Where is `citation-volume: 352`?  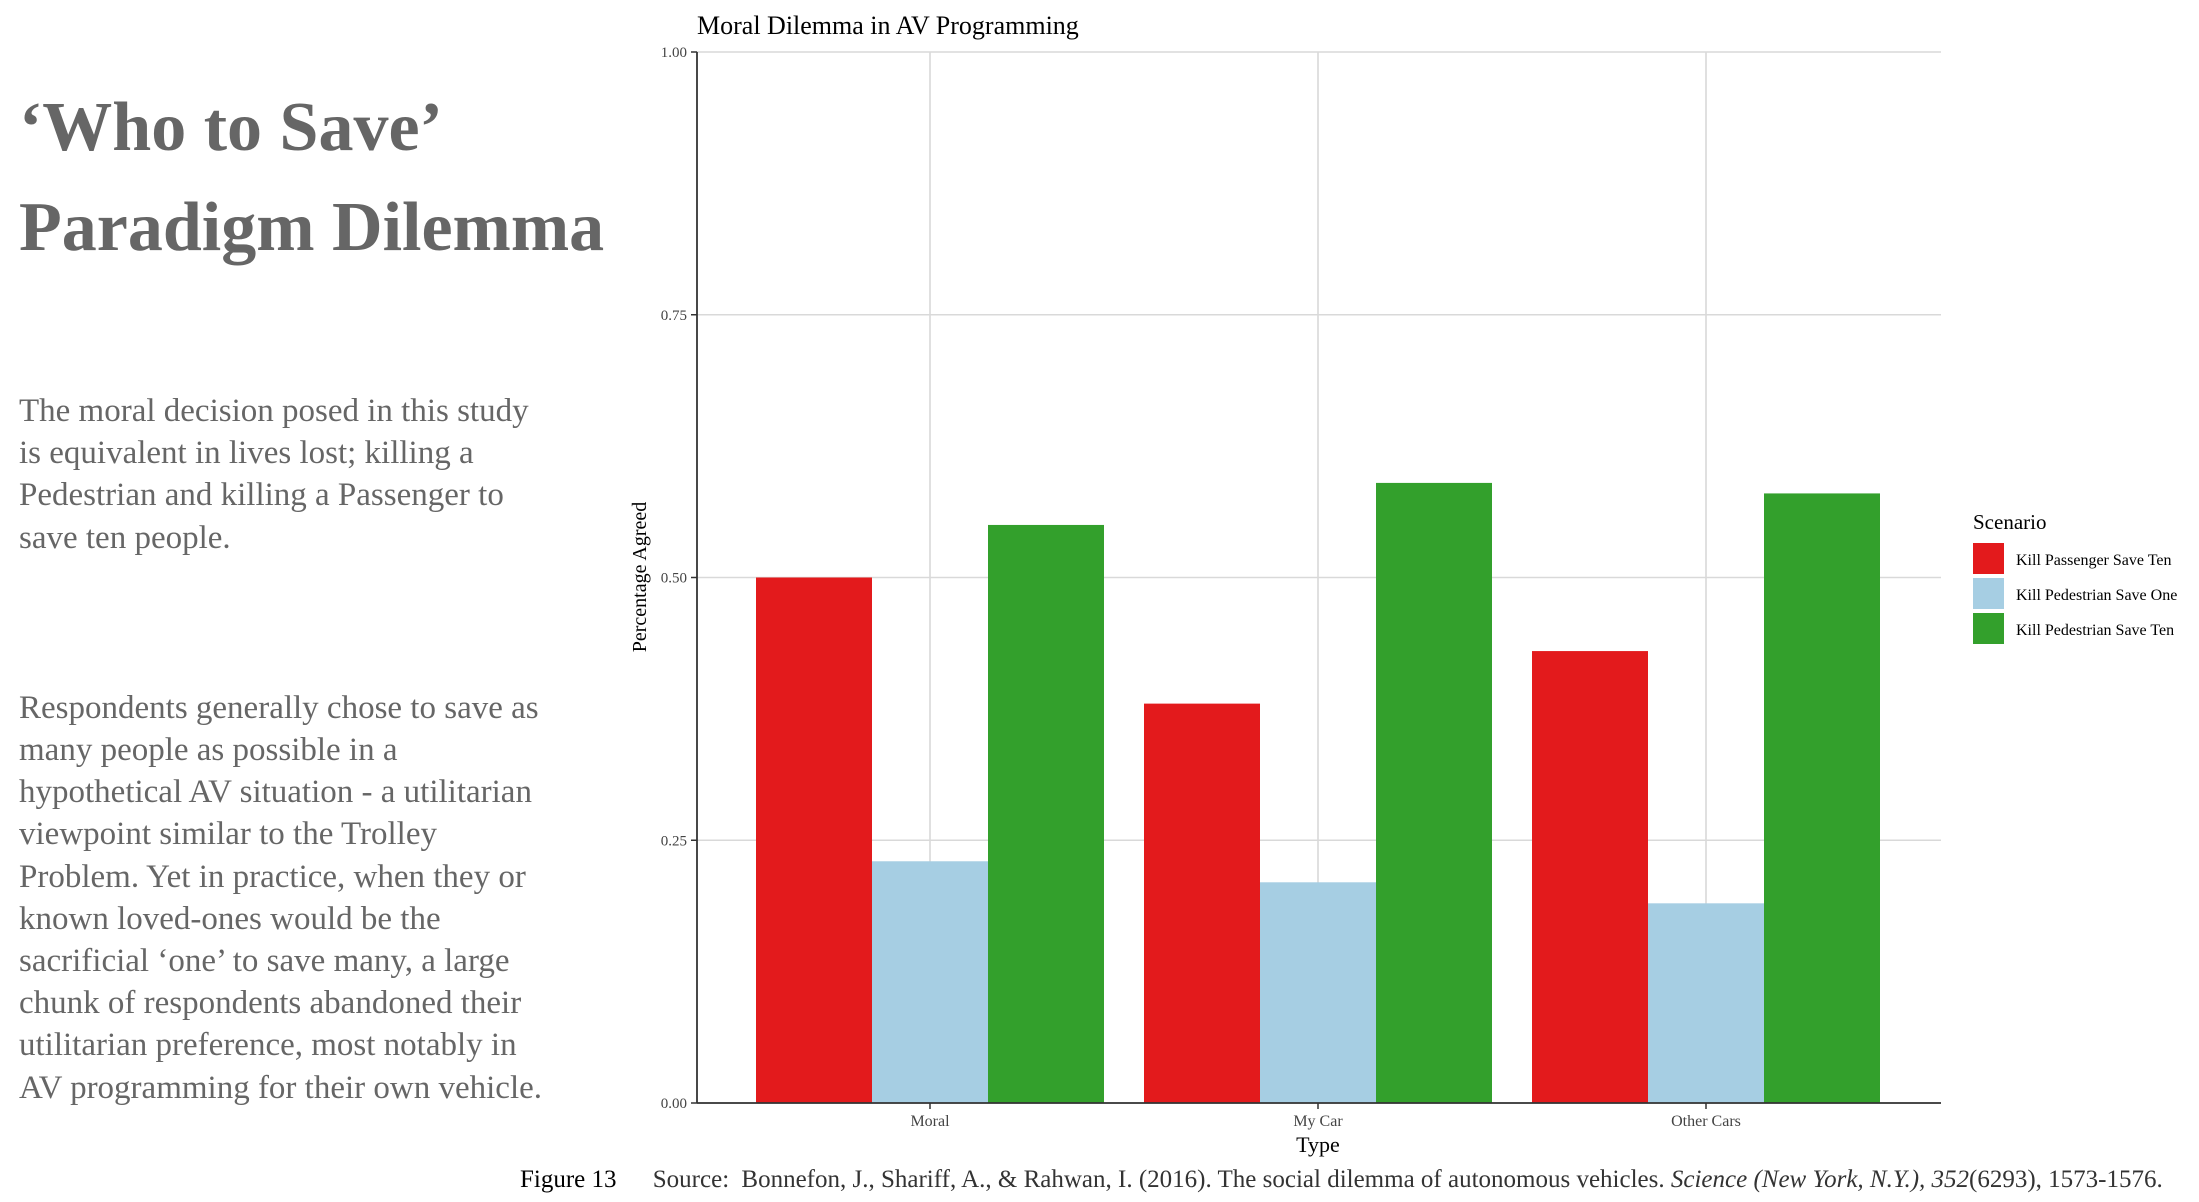 citation-volume: 352 is located at coordinates (1950, 1179).